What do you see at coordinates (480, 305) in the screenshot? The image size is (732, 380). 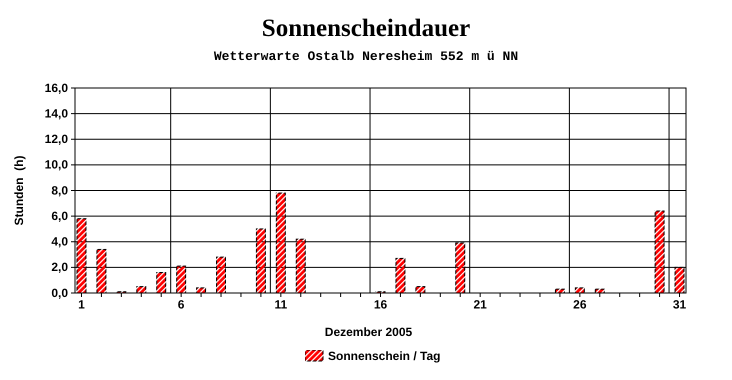 I see `x-tick-label: 21` at bounding box center [480, 305].